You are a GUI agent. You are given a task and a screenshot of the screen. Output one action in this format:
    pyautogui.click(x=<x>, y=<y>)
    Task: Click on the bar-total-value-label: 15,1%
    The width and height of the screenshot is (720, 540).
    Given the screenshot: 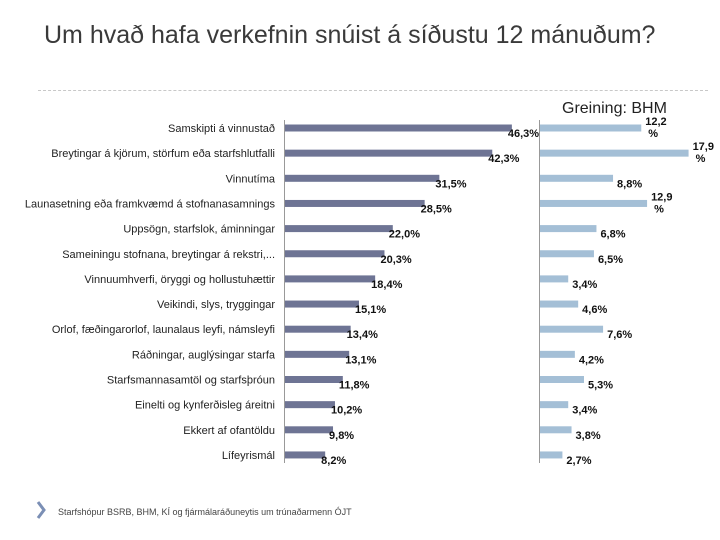 What is the action you would take?
    pyautogui.click(x=370, y=310)
    